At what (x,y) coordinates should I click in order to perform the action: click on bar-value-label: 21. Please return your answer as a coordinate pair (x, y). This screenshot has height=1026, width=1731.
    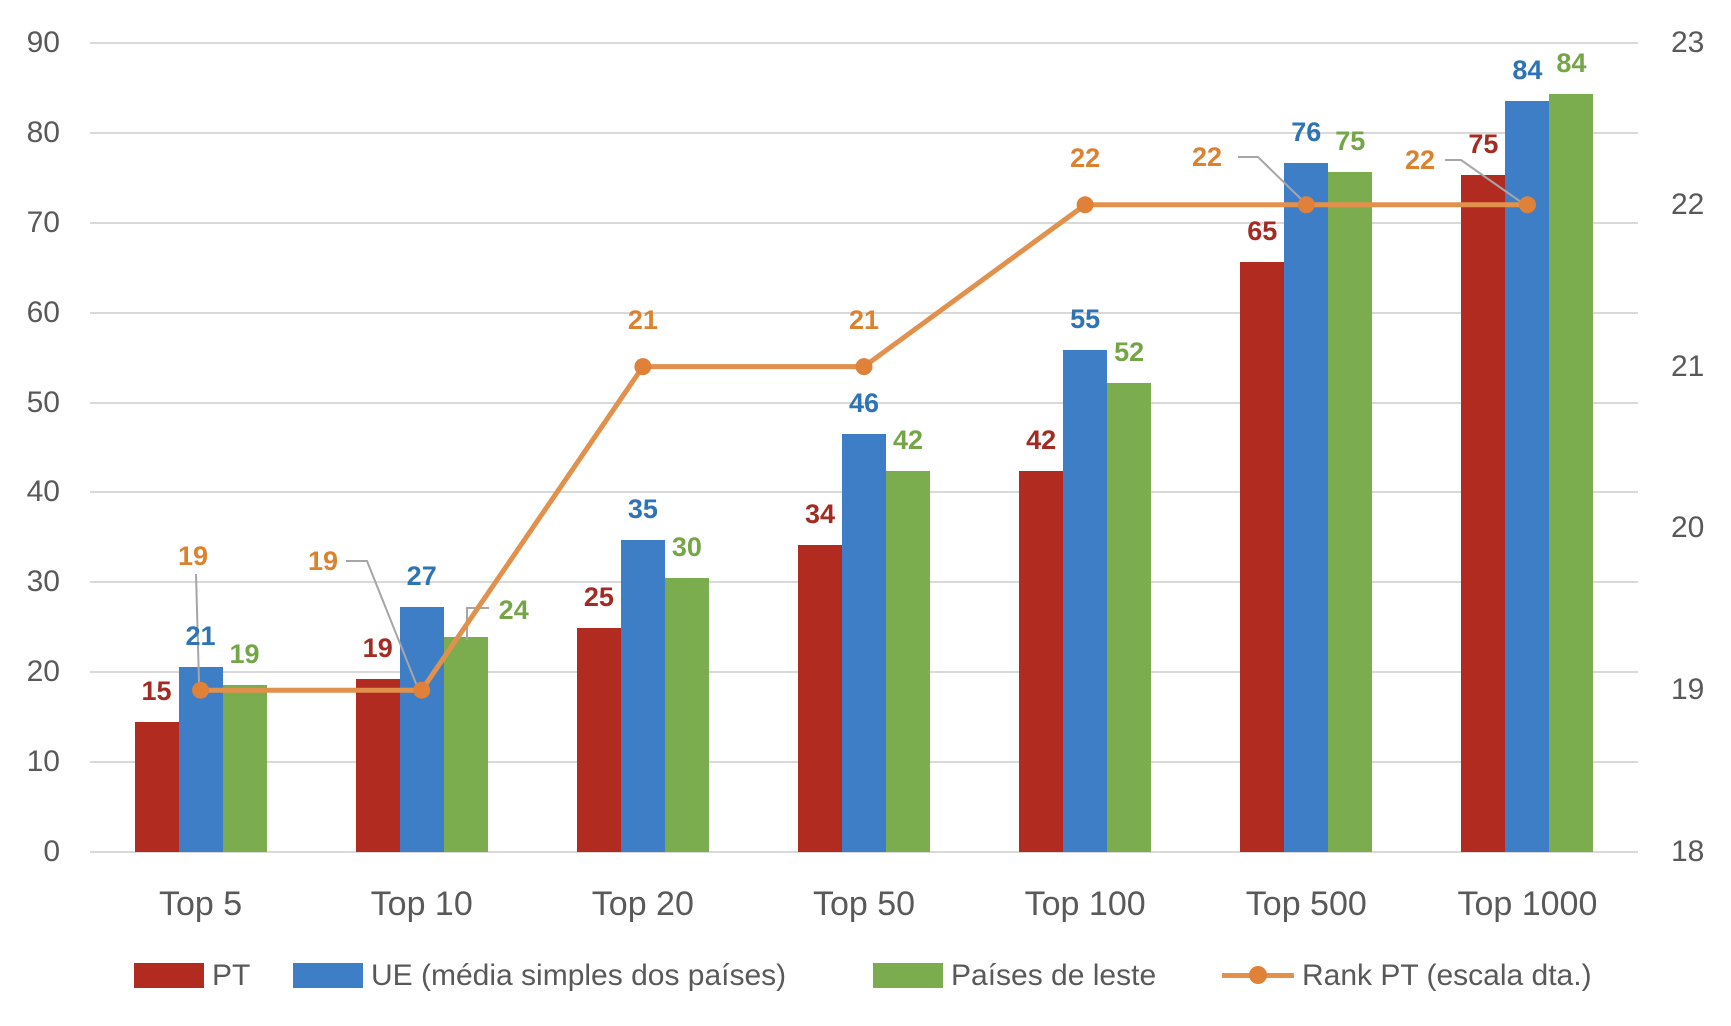
    Looking at the image, I should click on (200, 635).